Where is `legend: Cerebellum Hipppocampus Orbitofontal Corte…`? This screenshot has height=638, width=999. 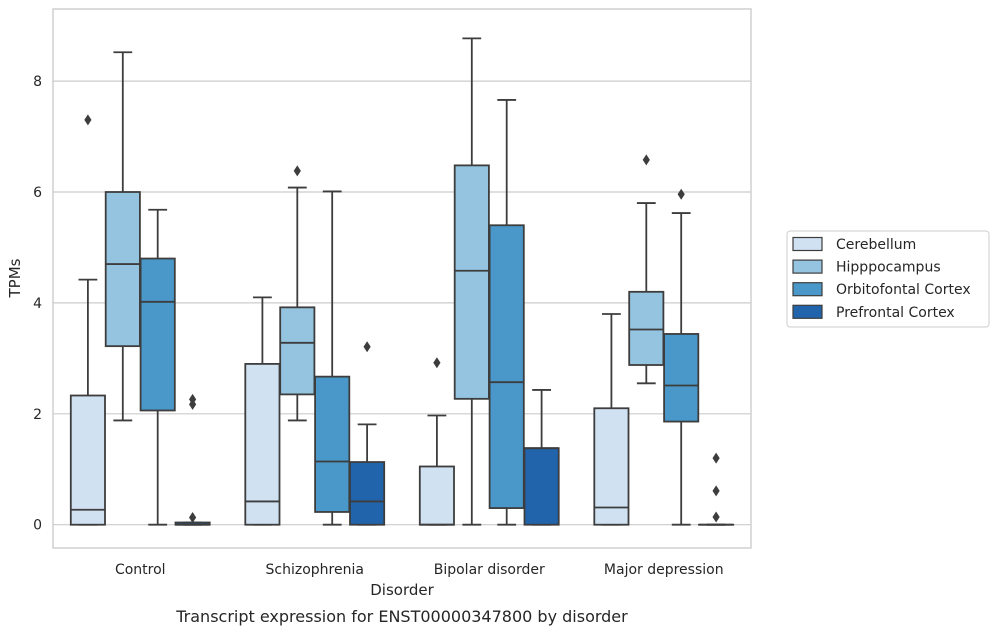 legend: Cerebellum Hipppocampus Orbitofontal Corte… is located at coordinates (888, 279).